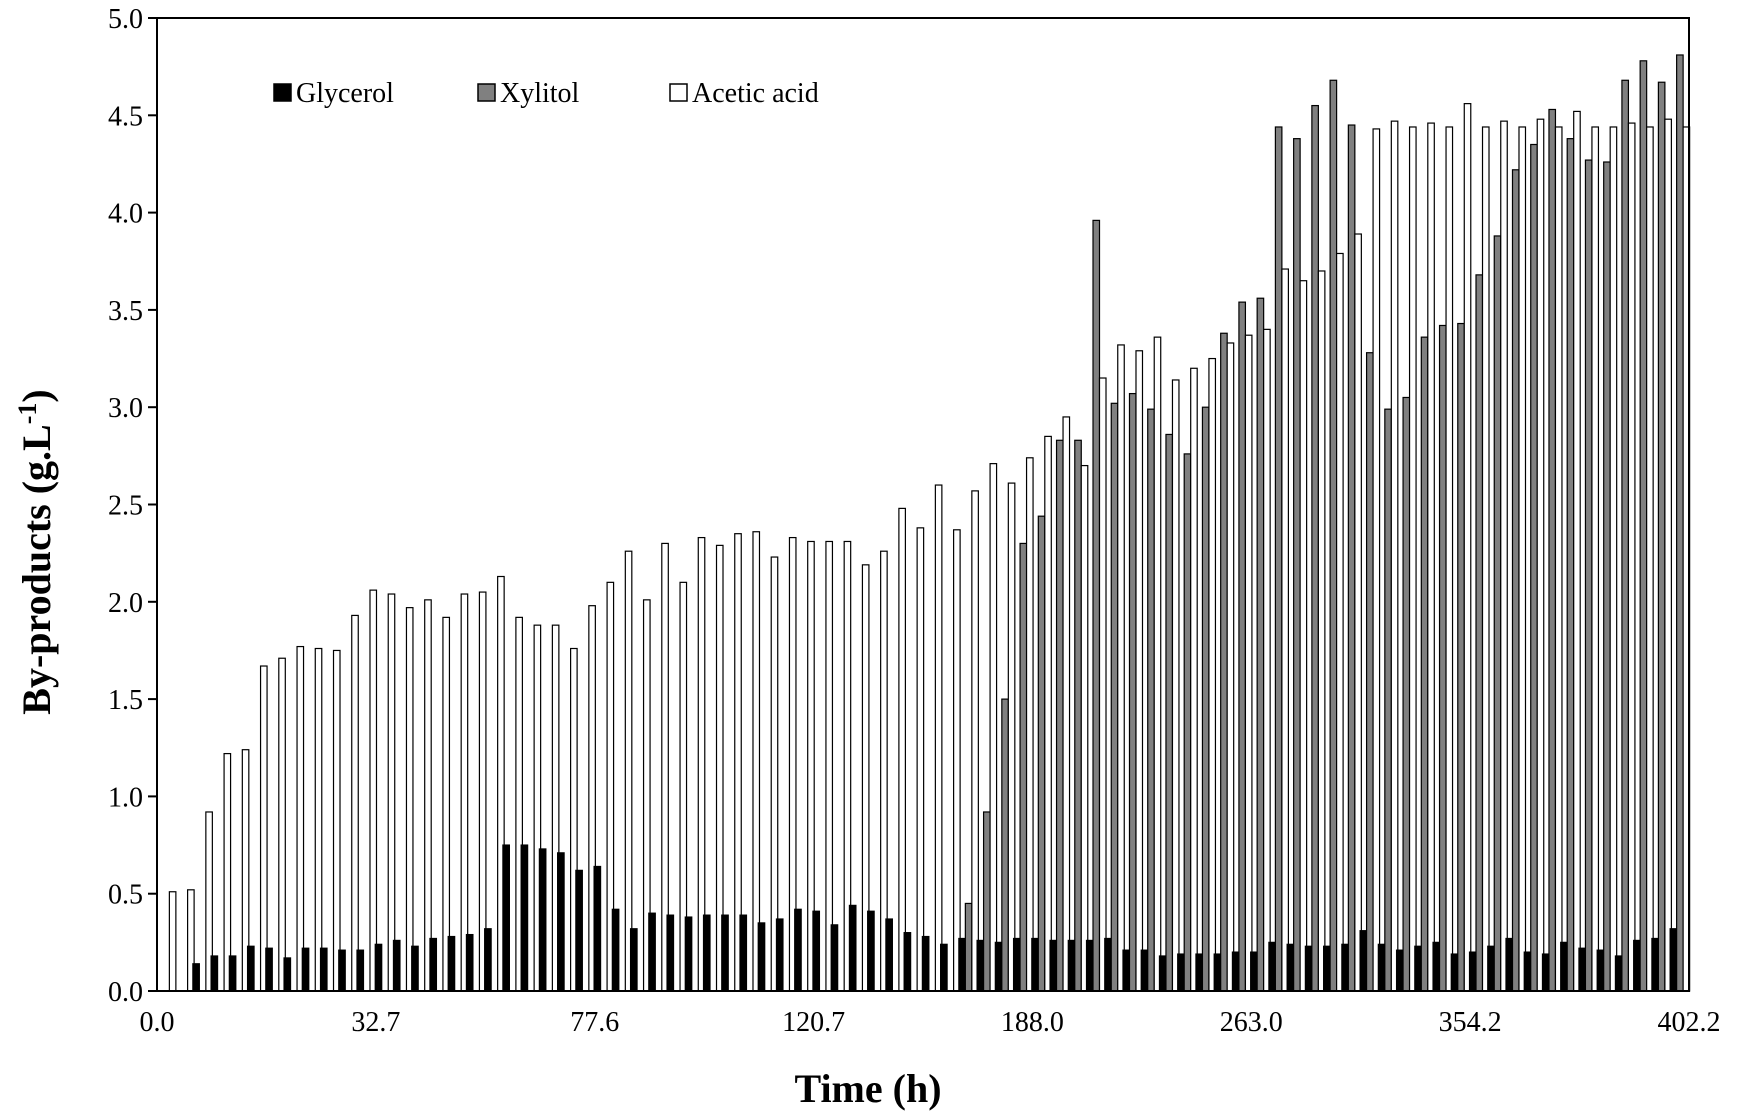 This screenshot has height=1120, width=1737. What do you see at coordinates (125, 797) in the screenshot?
I see `y-tick-label: 1.0` at bounding box center [125, 797].